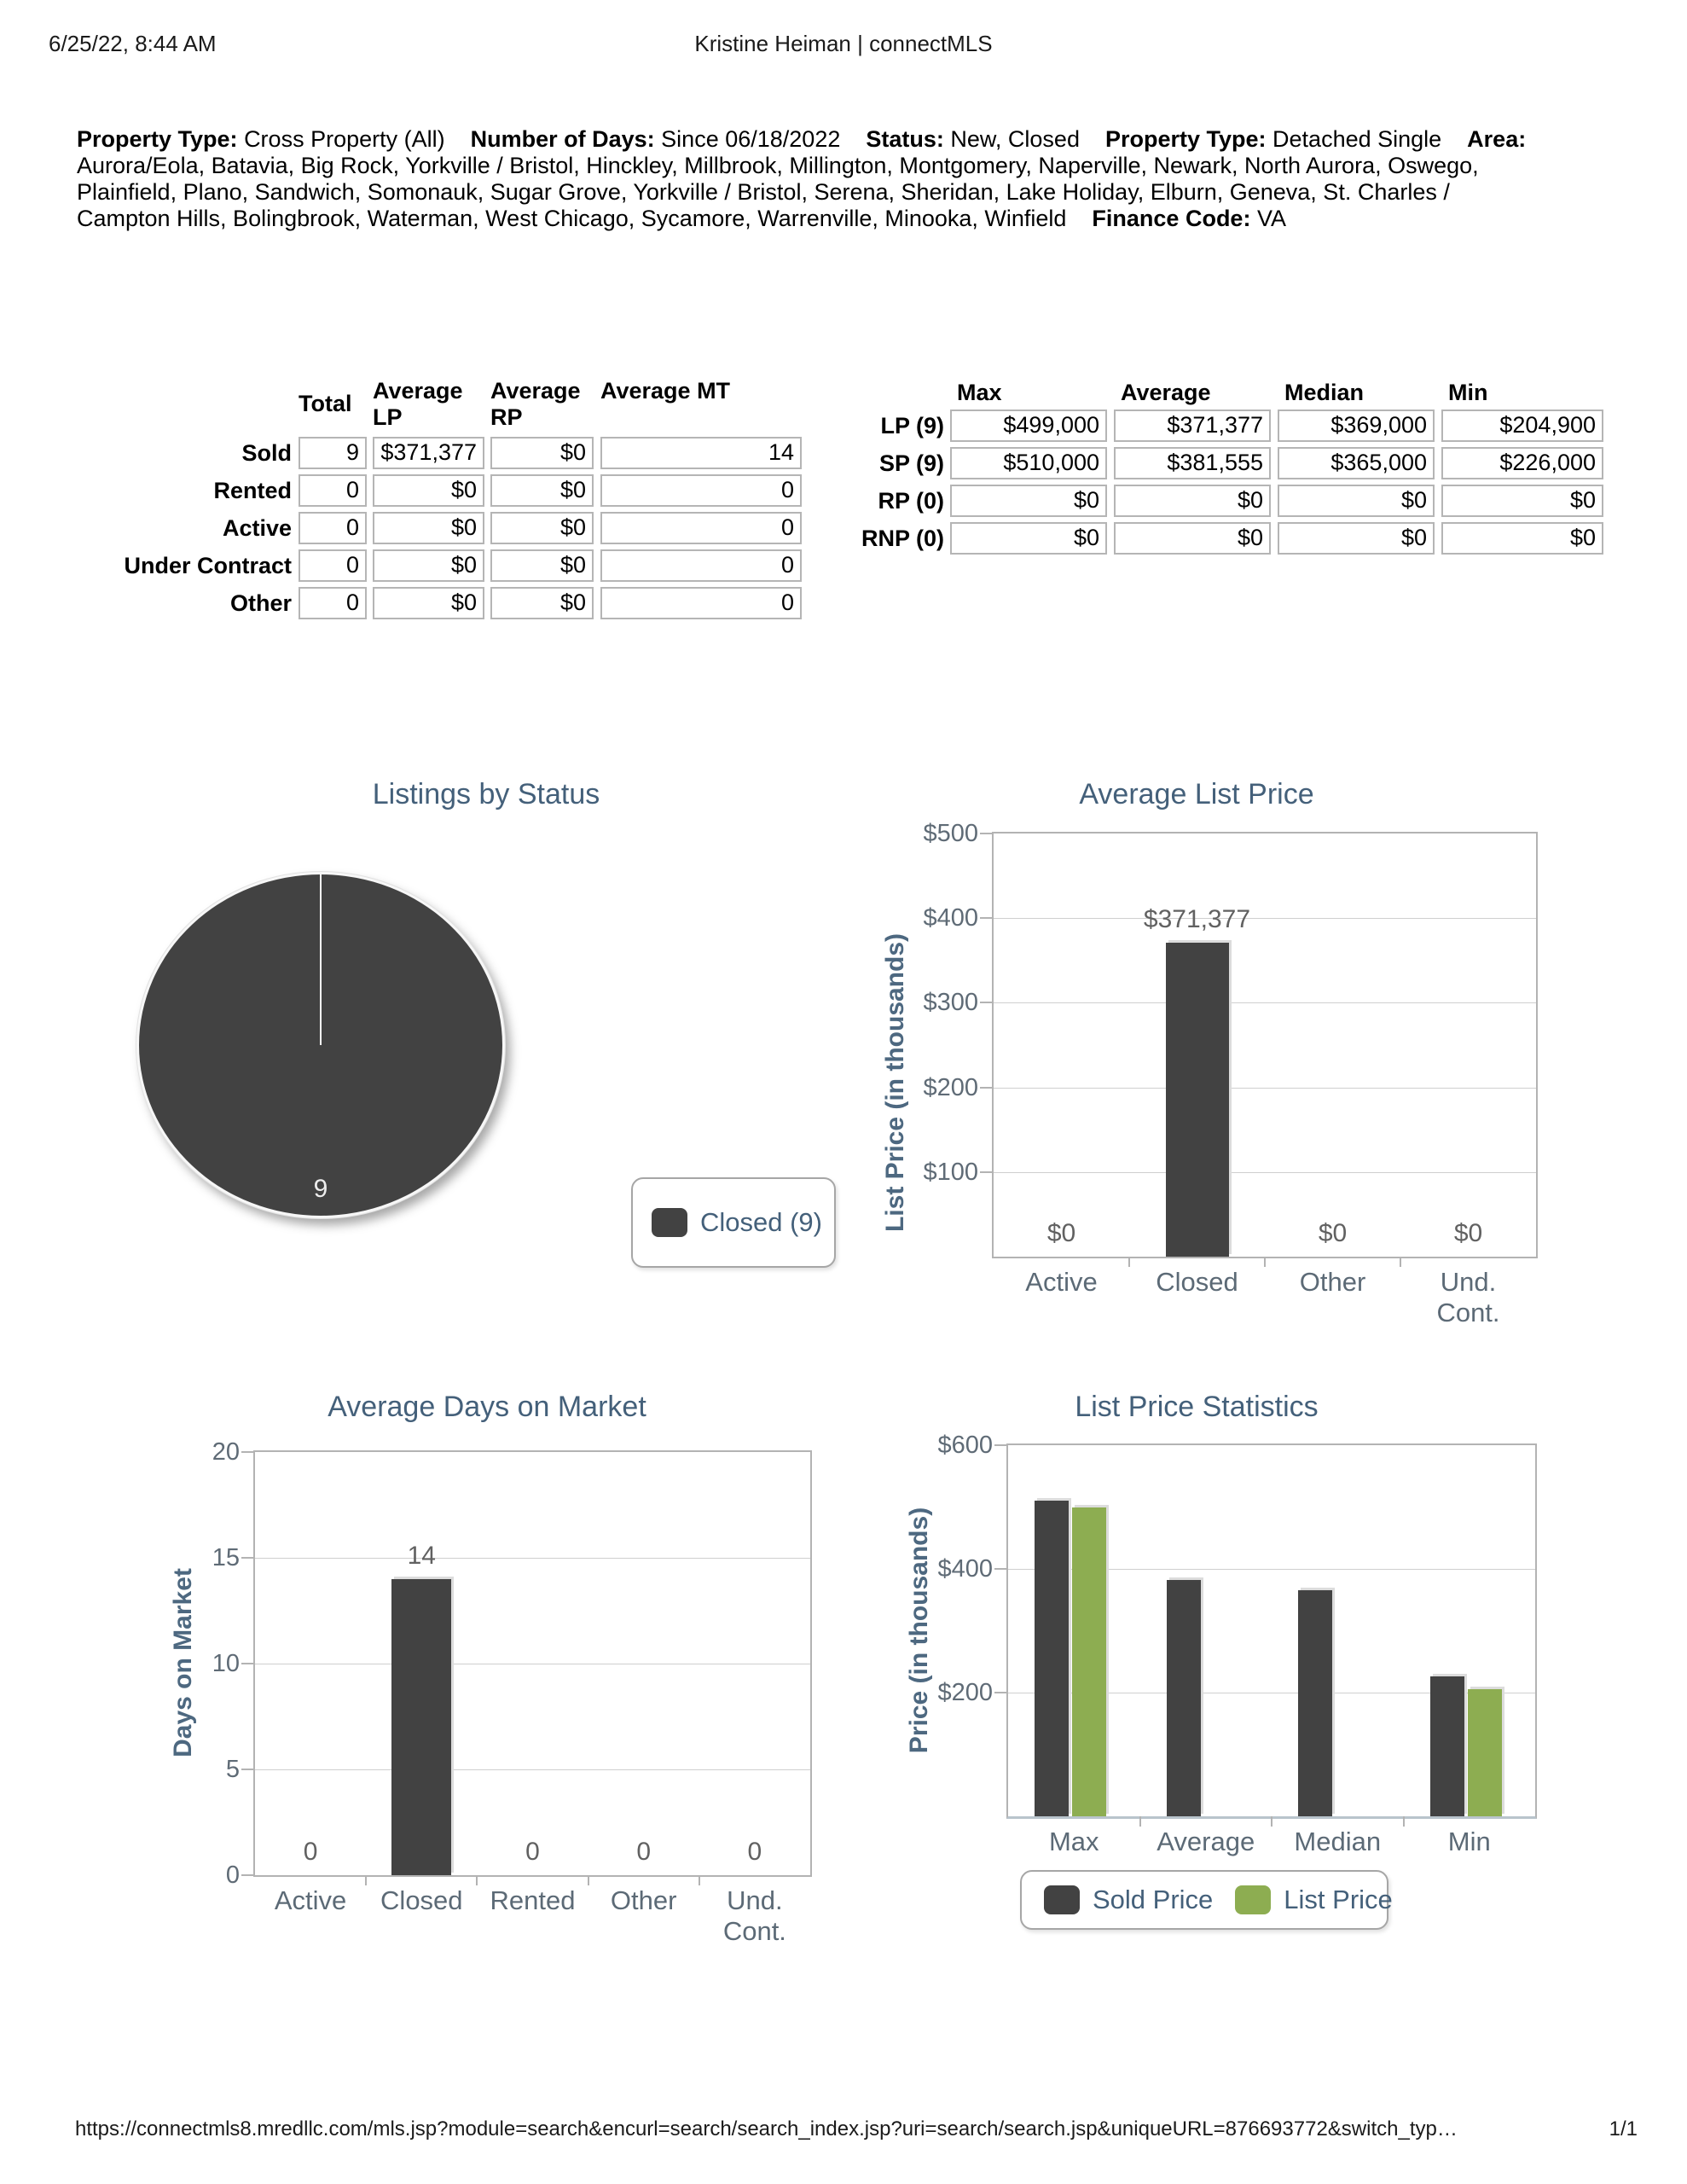  Describe the element at coordinates (1206, 1841) in the screenshot. I see `x-category-label: Average` at that location.